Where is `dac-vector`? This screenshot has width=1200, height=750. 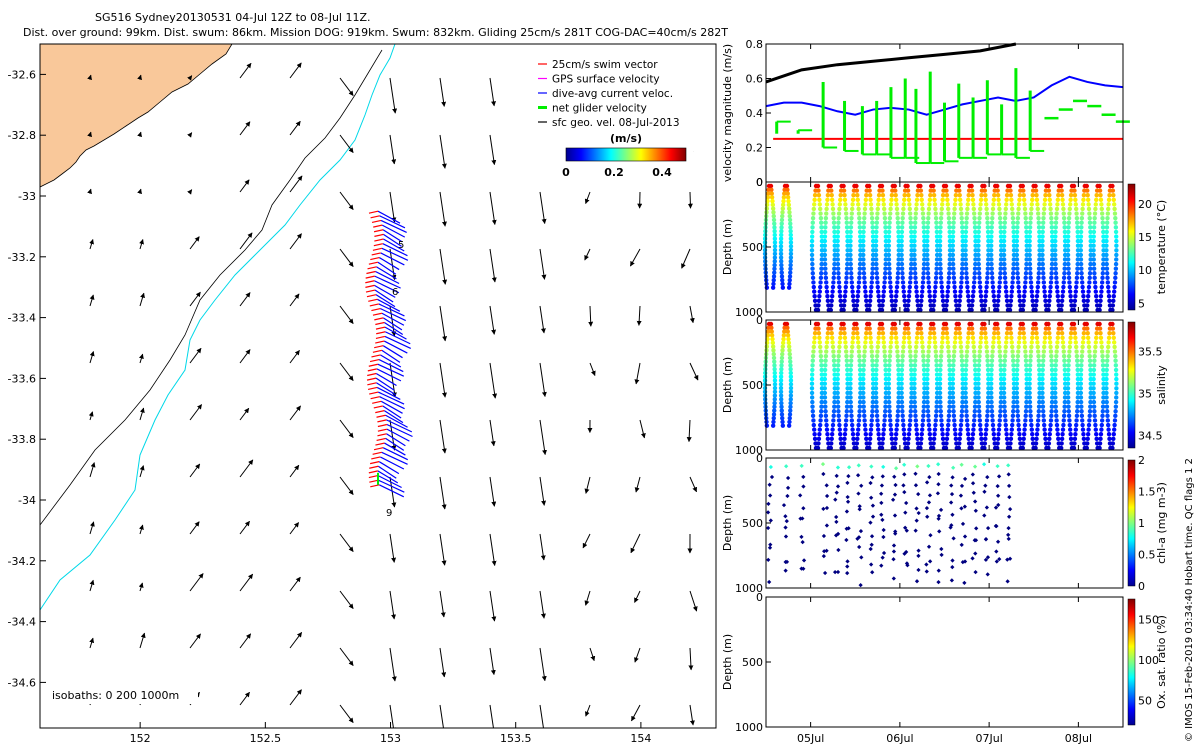 dac-vector is located at coordinates (399, 430).